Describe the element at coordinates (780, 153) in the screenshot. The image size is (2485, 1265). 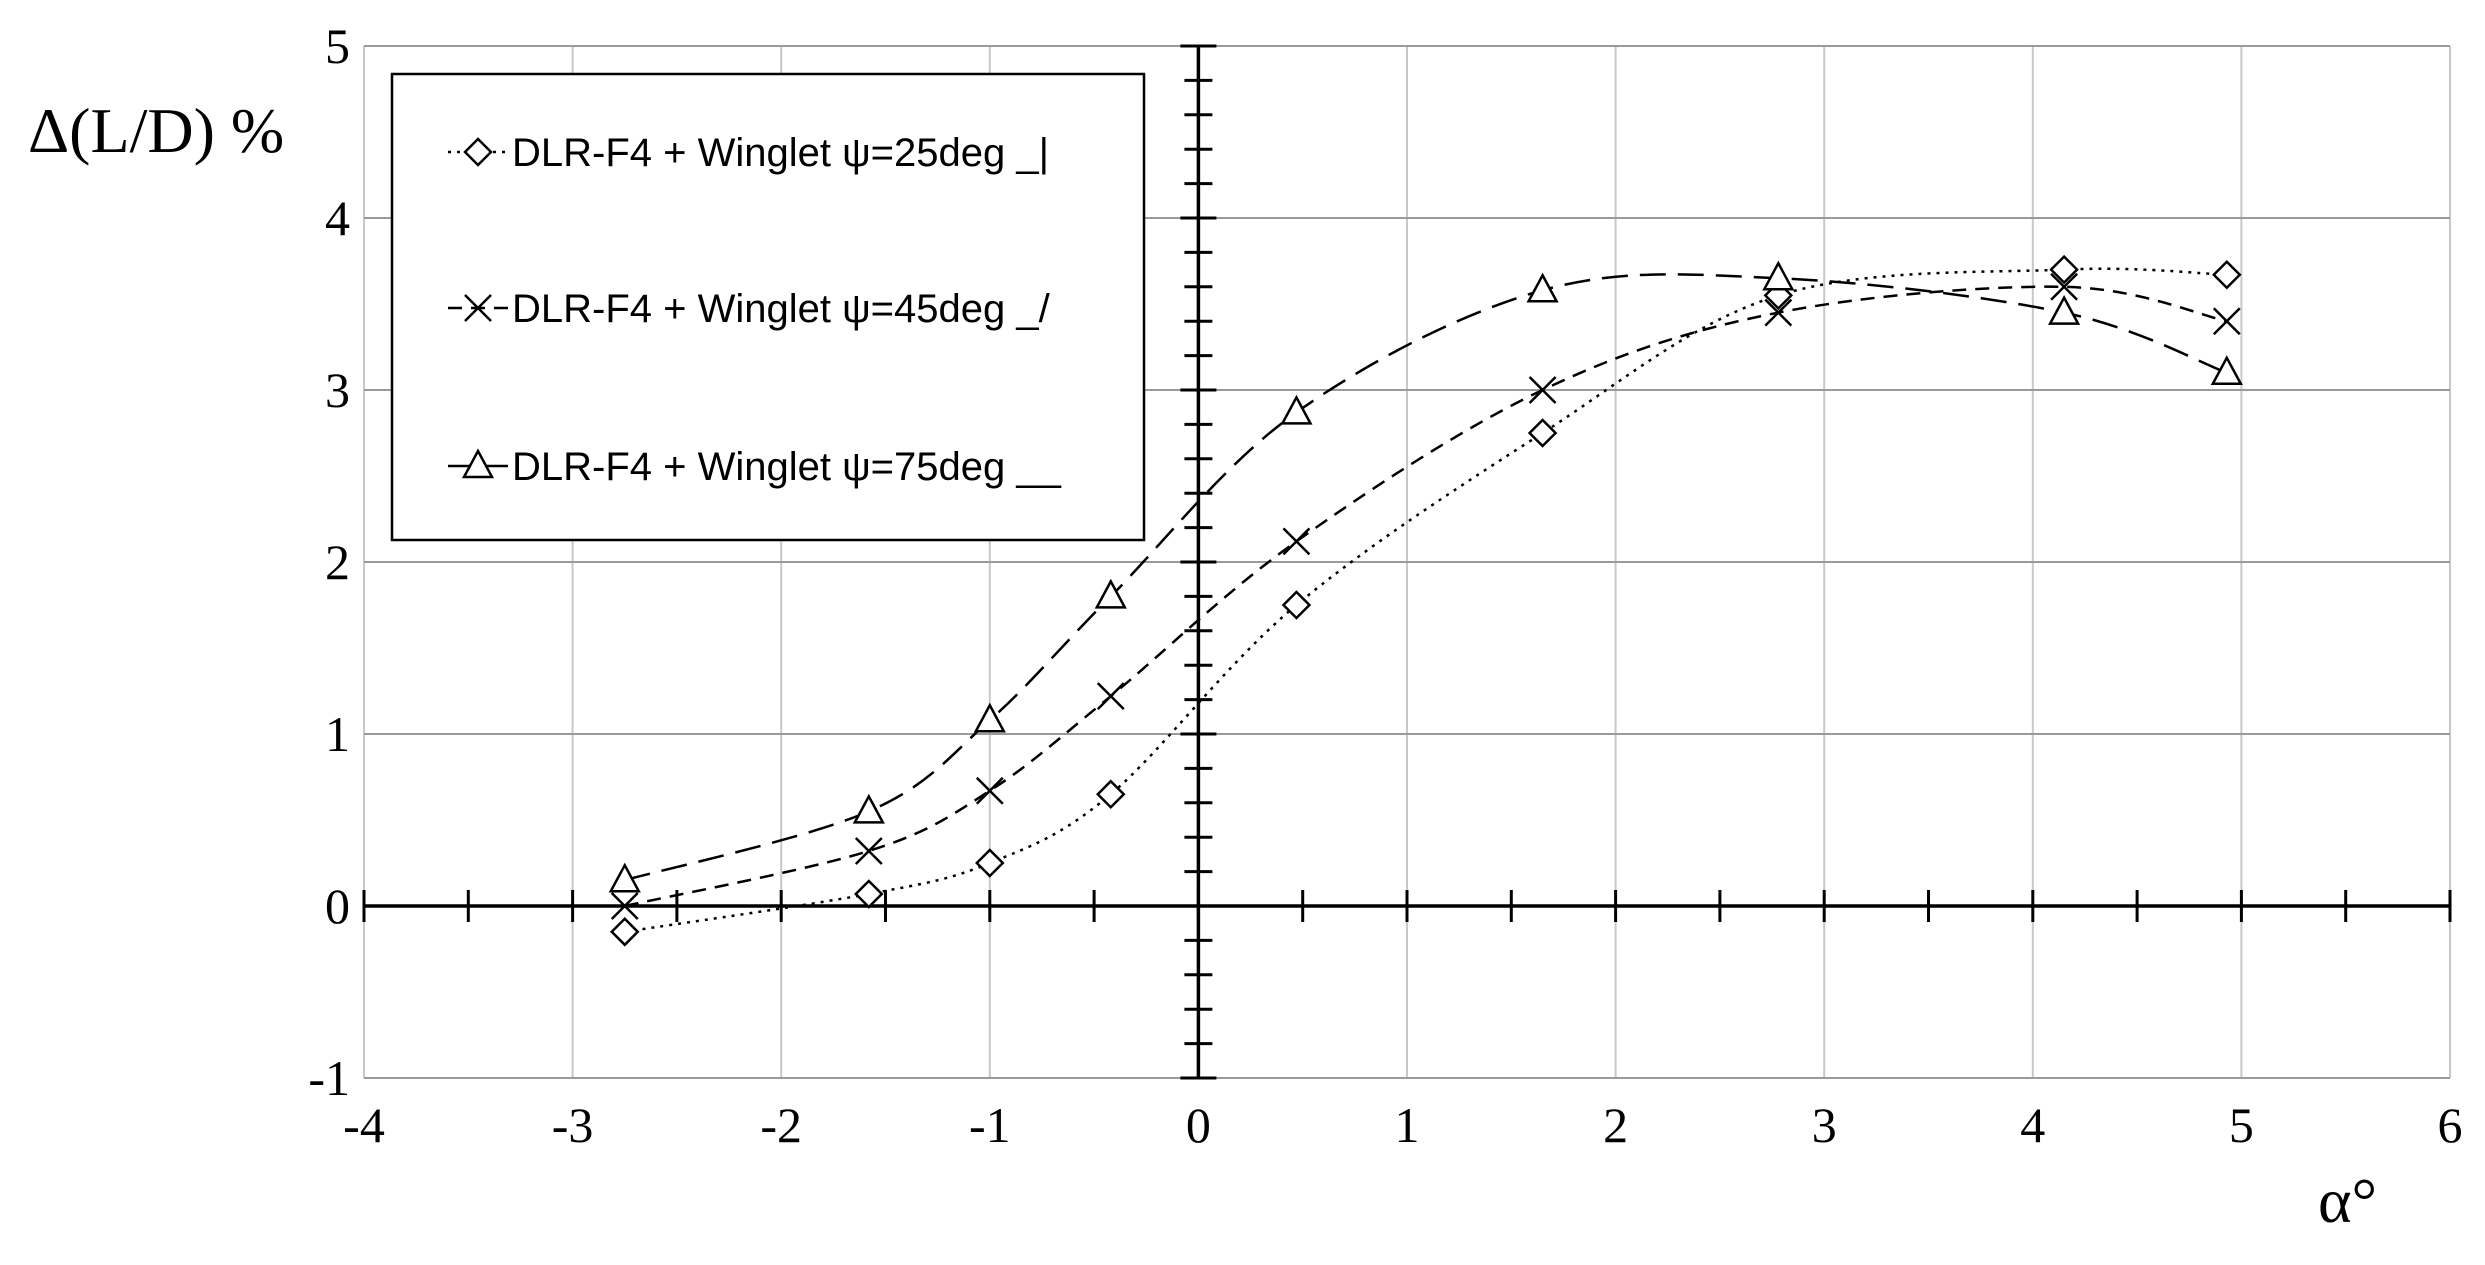
I see `legend-label: DLR-F4 + Winglet ψ=25deg _|` at that location.